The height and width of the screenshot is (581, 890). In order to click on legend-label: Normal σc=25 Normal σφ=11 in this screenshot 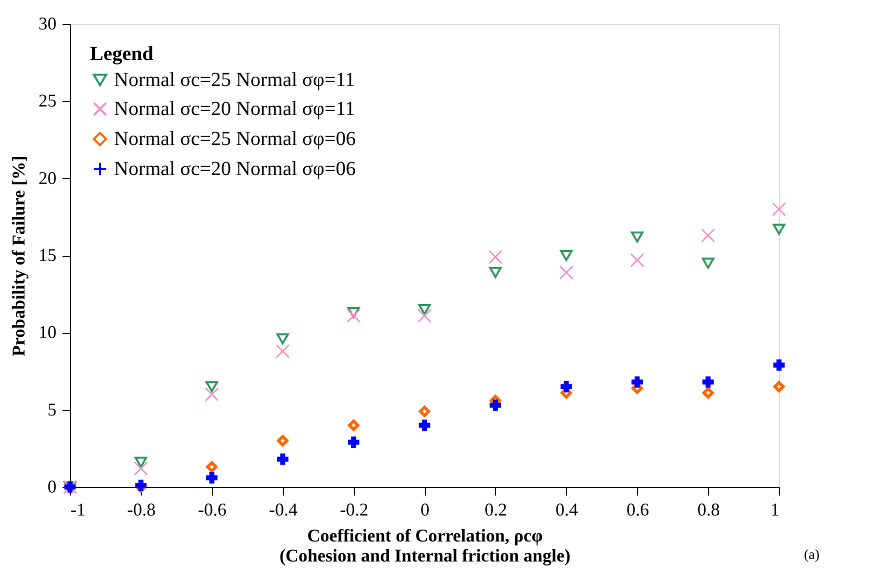, I will do `click(234, 80)`.